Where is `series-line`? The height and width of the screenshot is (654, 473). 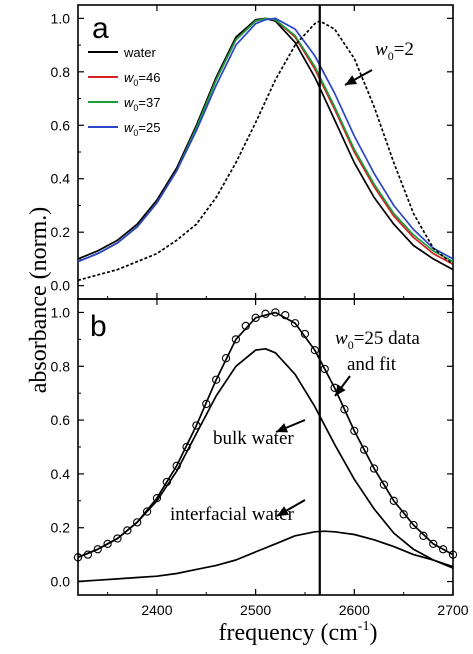 series-line is located at coordinates (265, 556).